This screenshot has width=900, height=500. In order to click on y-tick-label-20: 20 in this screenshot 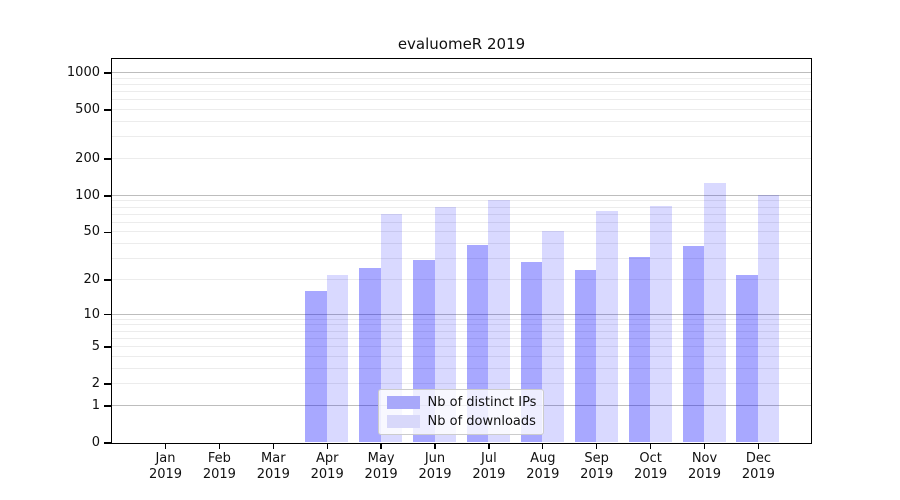, I will do `click(91, 279)`.